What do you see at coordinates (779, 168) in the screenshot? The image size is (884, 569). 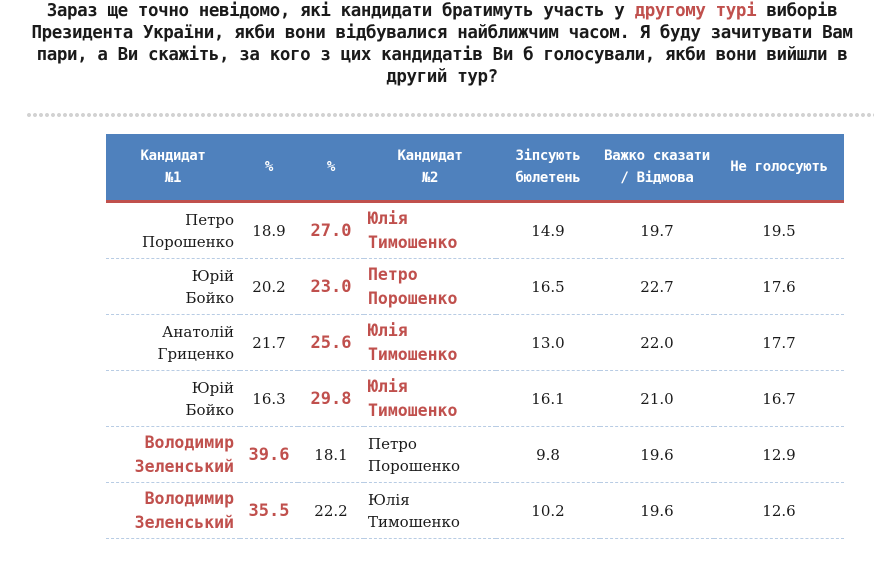 I see `header-not-voting: Не голосують` at bounding box center [779, 168].